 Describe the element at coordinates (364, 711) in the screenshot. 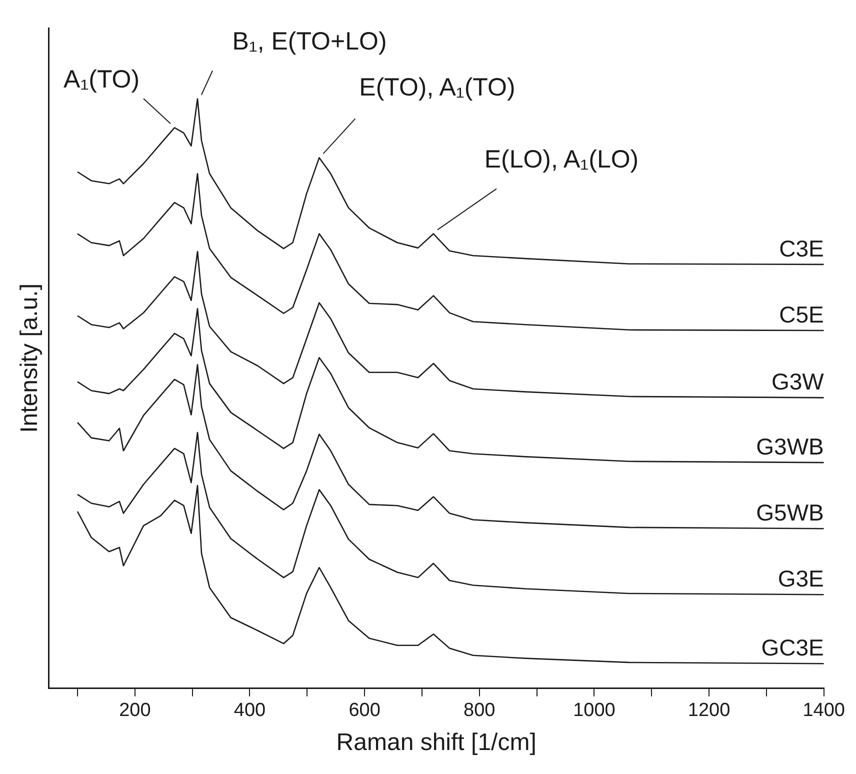

I see `x-tick-label: 600` at that location.